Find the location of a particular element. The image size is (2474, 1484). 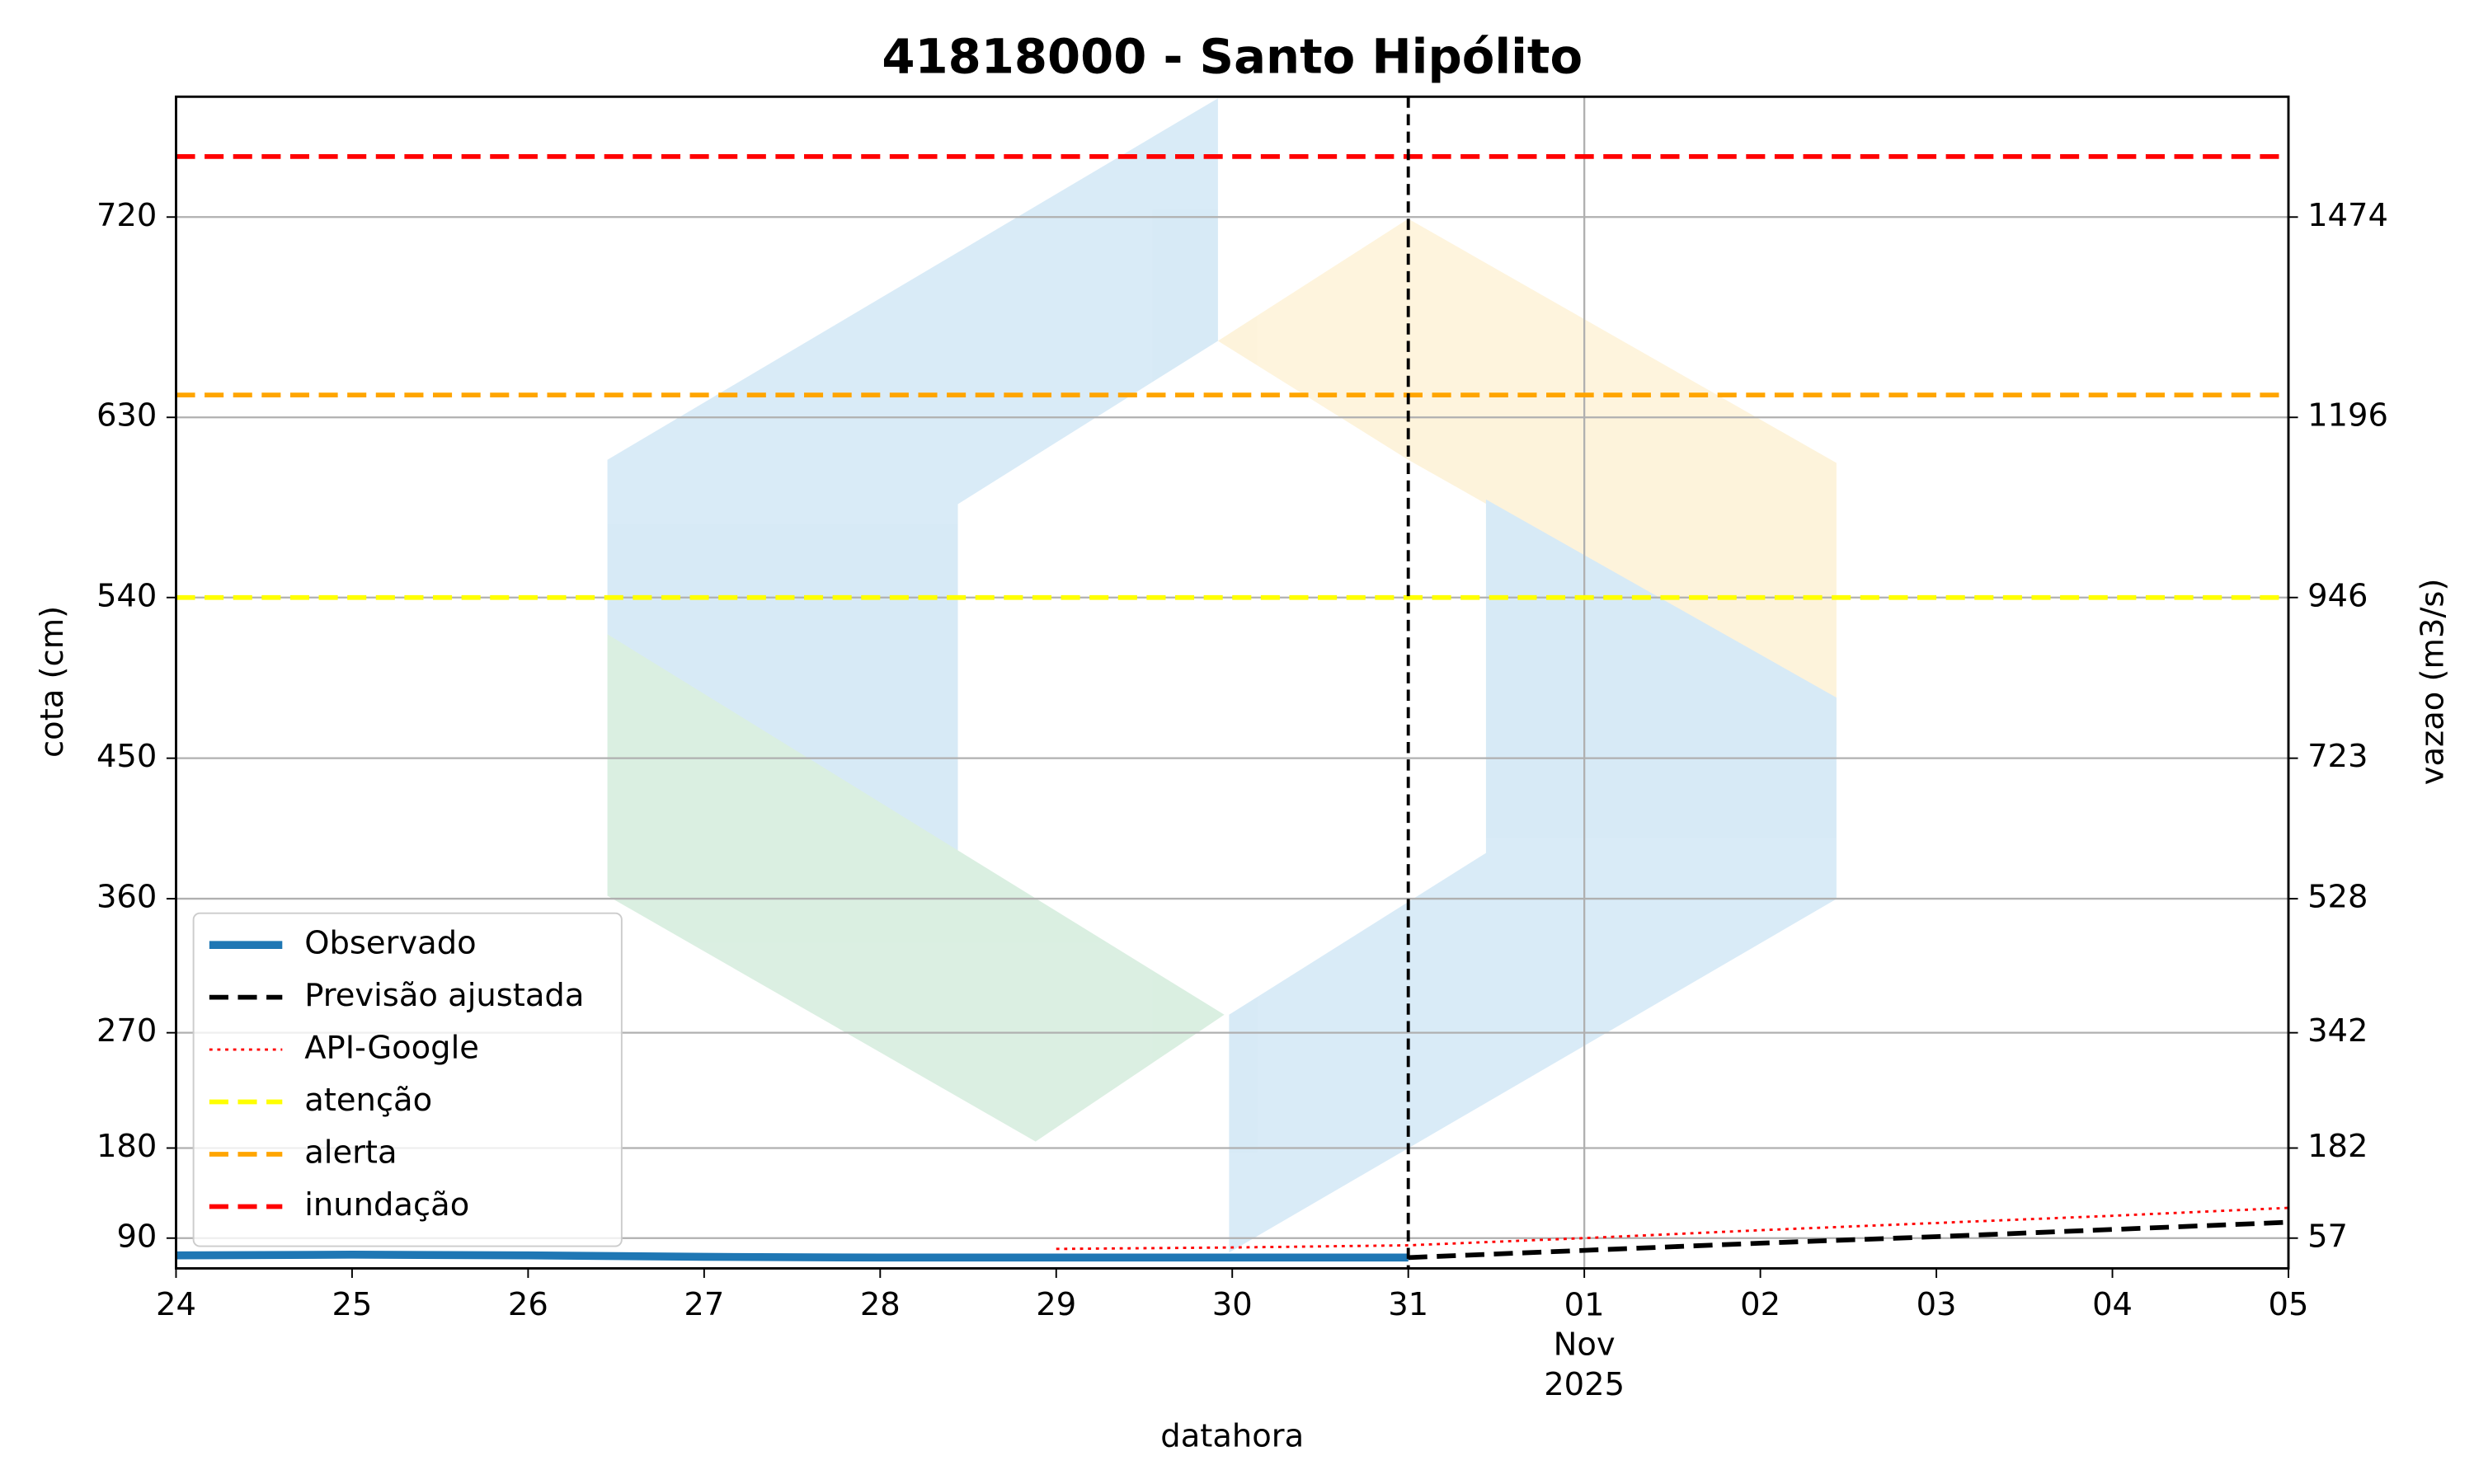

x-tick-label: 05 is located at coordinates (2289, 1304).